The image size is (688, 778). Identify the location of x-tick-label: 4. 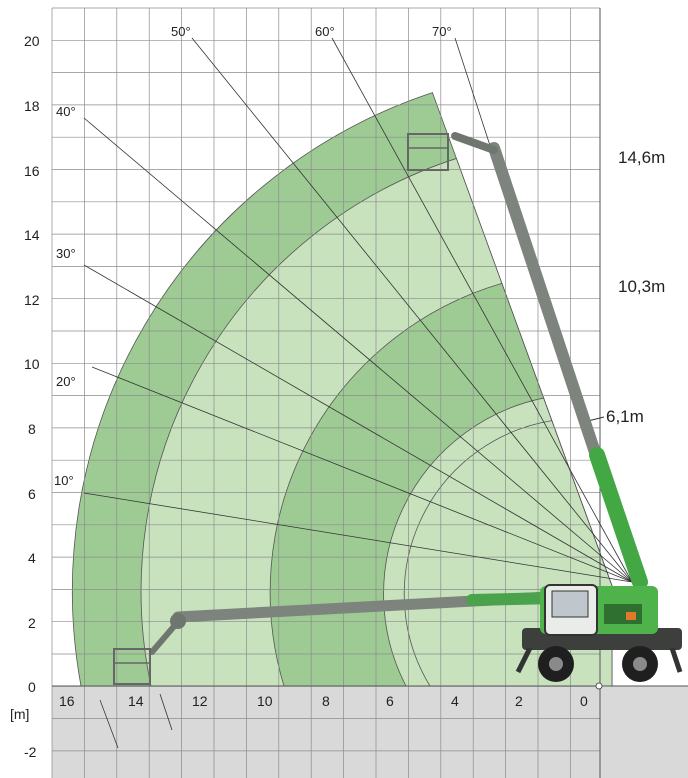
(455, 701).